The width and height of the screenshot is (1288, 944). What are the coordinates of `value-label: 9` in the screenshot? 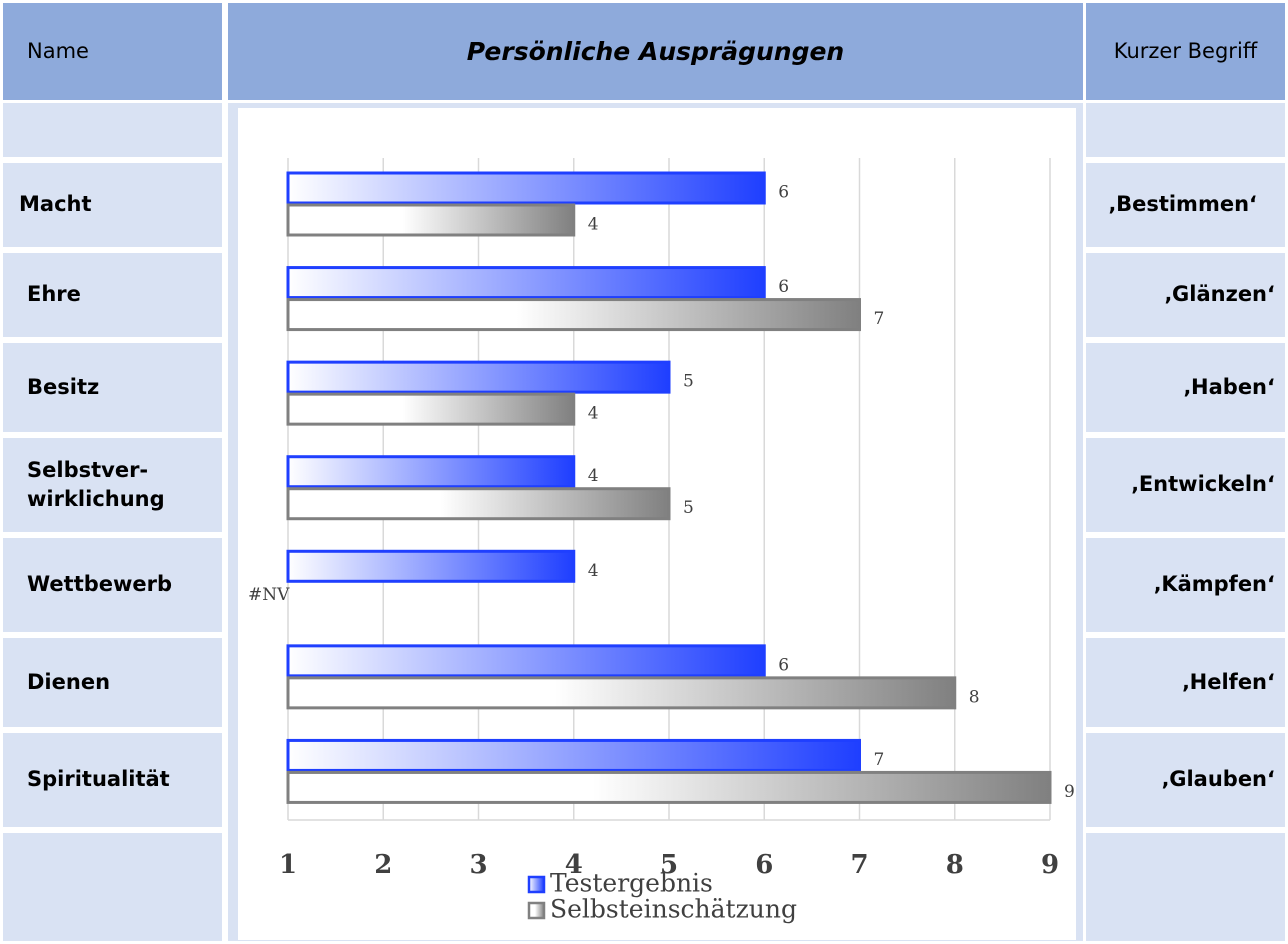 It's located at (1069, 792).